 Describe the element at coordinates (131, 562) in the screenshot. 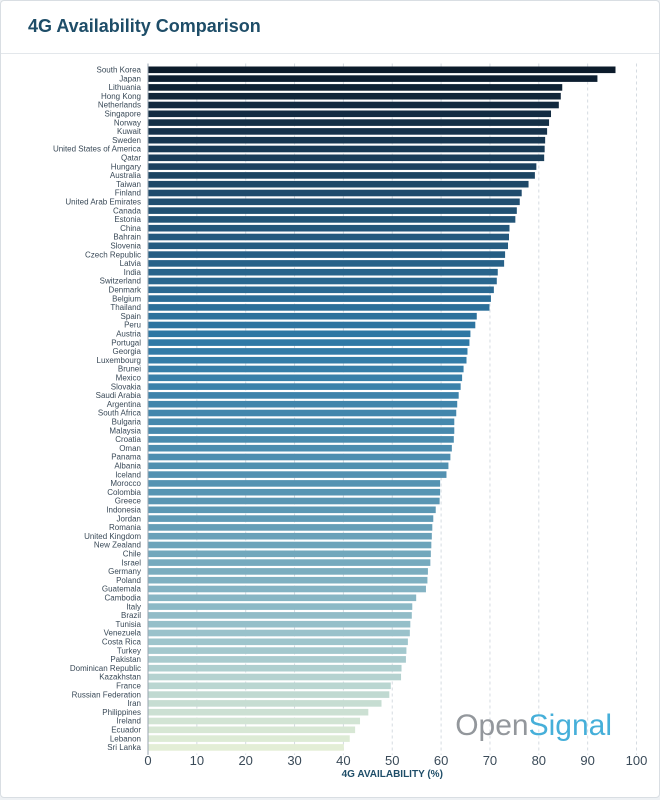

I see `category-label: Israel` at that location.